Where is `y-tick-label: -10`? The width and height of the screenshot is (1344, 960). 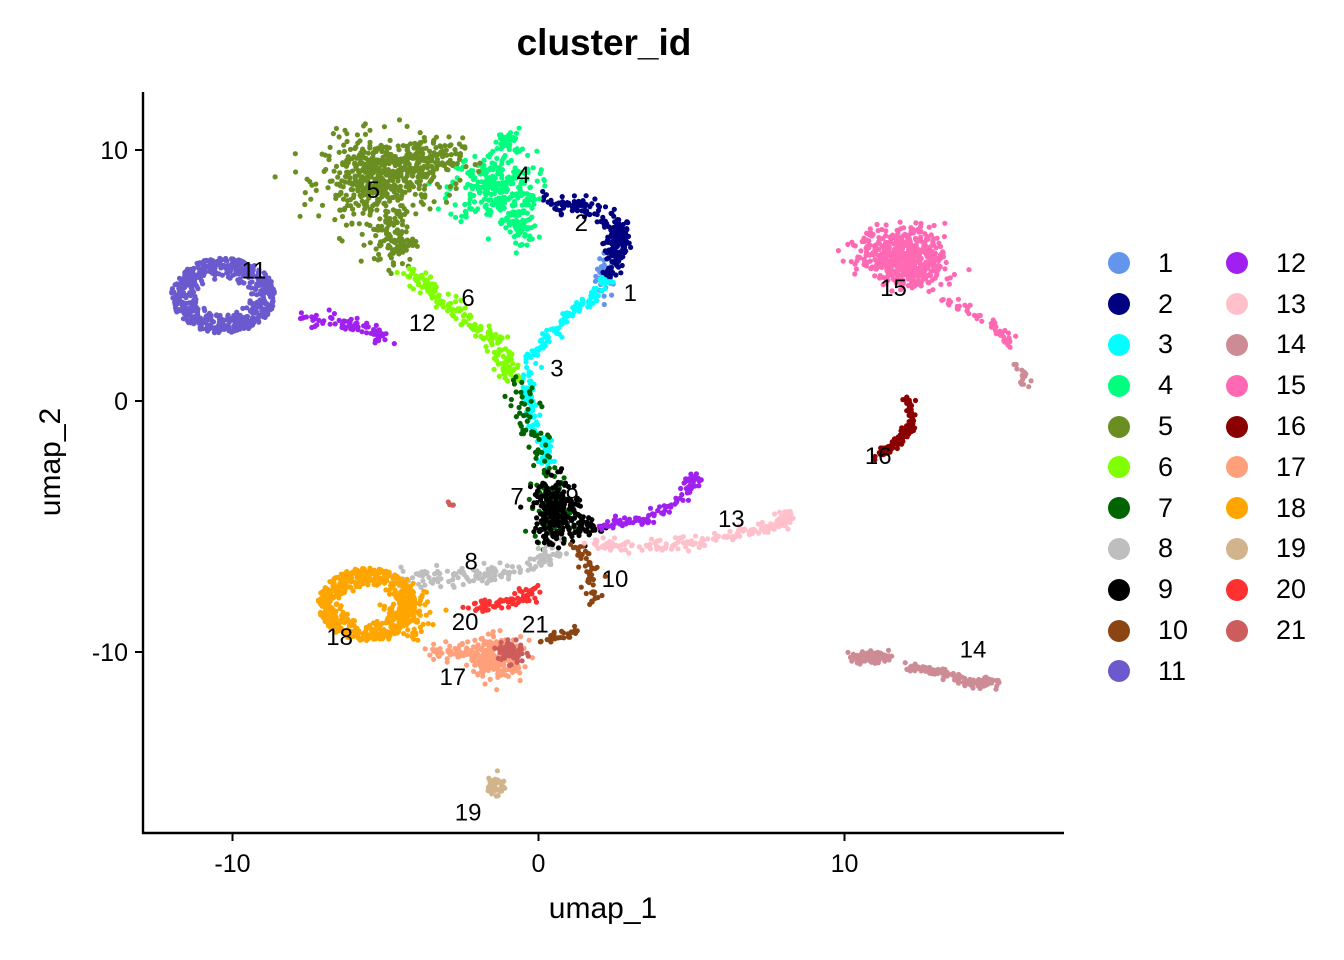
y-tick-label: -10 is located at coordinates (110, 653).